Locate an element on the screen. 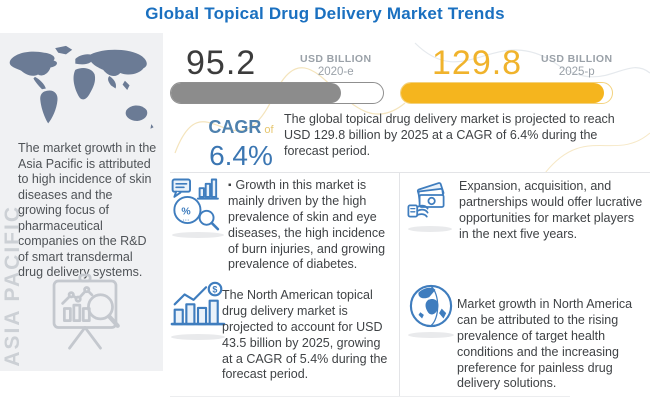 This screenshot has height=413, width=650. region-label: ASIA PACIFIC is located at coordinates (12, 286).